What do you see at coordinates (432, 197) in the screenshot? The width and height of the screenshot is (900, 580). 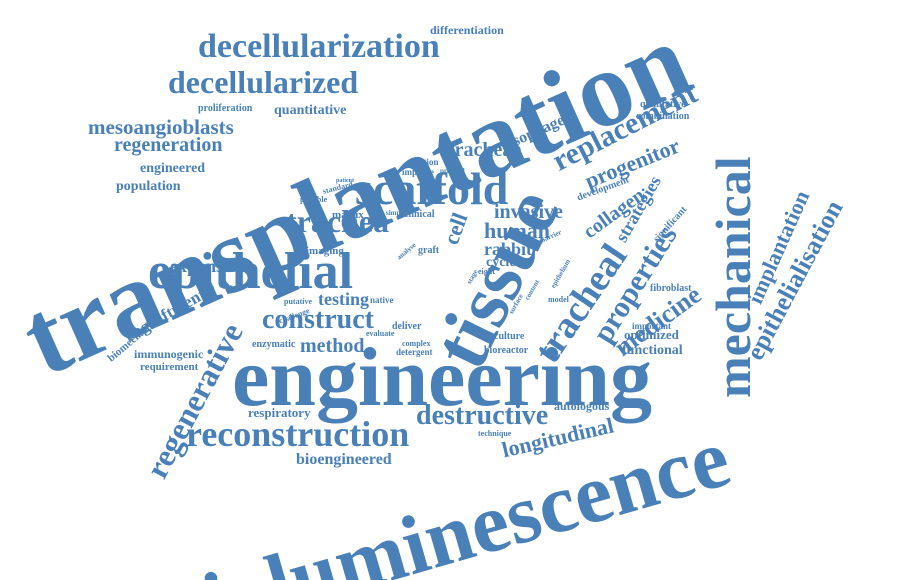 I see `word-stem: stem` at bounding box center [432, 197].